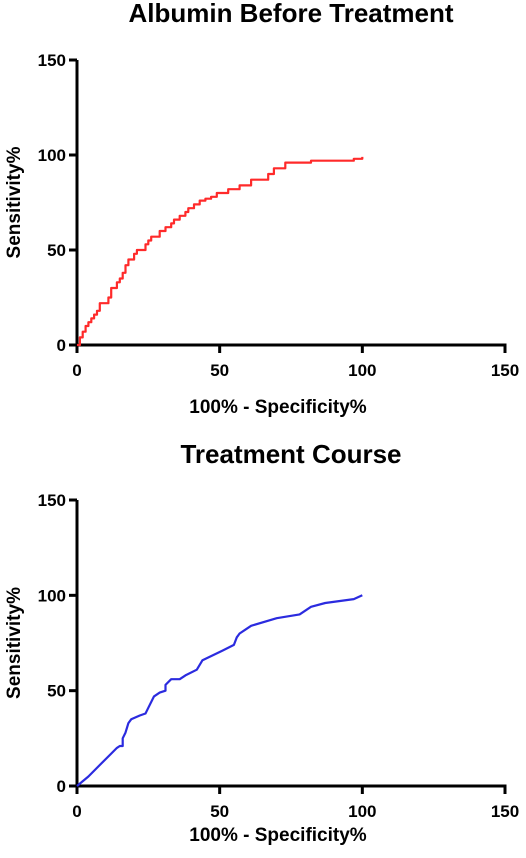  What do you see at coordinates (52, 595) in the screenshot?
I see `chart-2-y-tick-label-100: 100` at bounding box center [52, 595].